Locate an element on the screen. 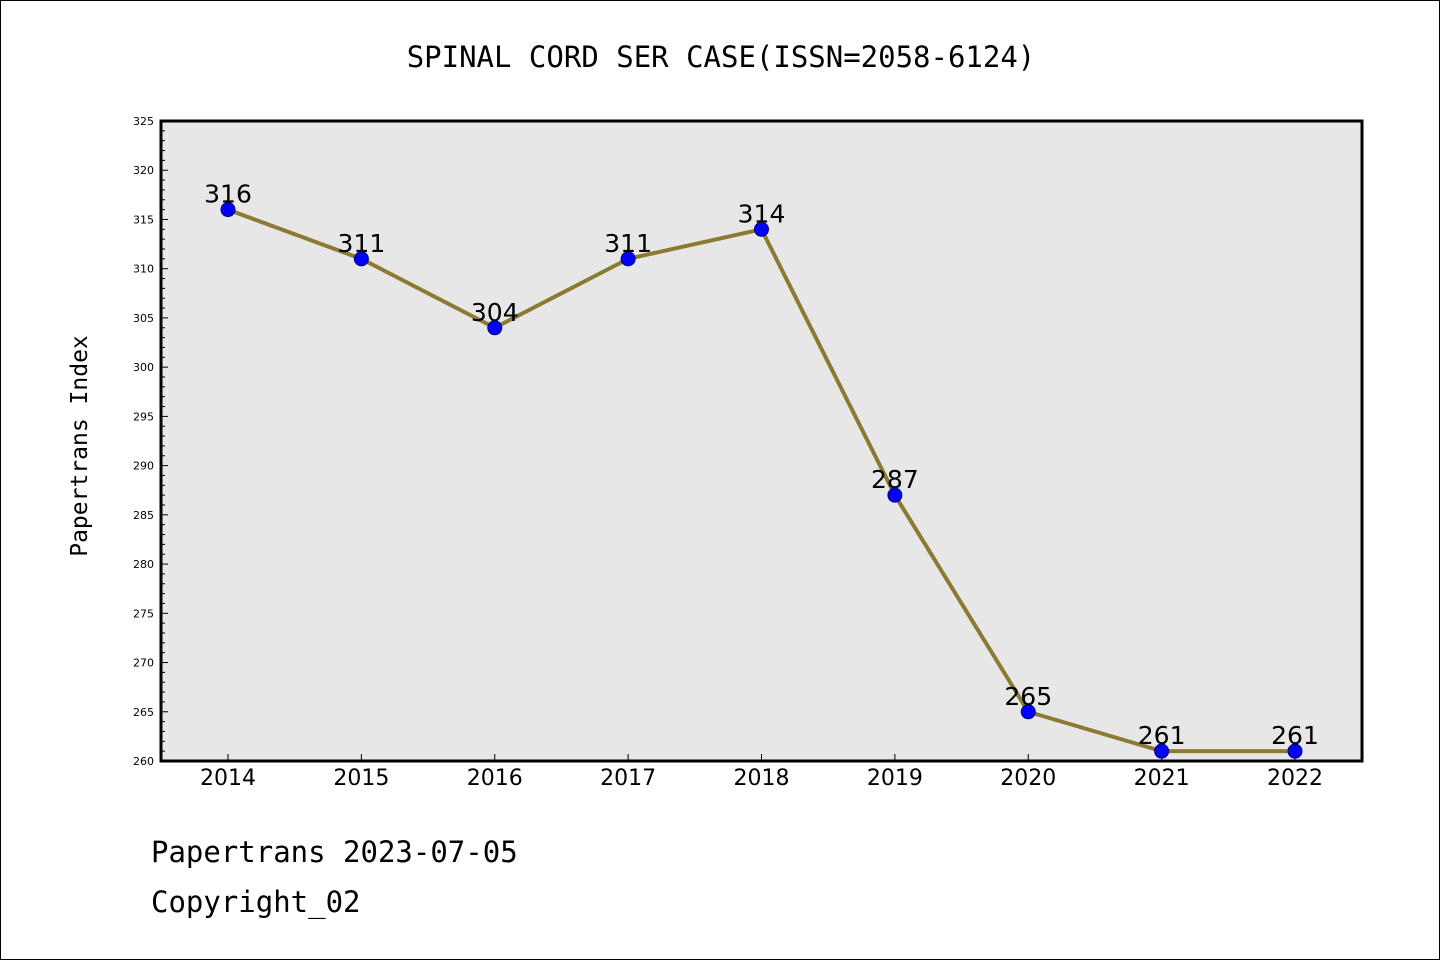  x-tick-label: 2015 is located at coordinates (361, 778).